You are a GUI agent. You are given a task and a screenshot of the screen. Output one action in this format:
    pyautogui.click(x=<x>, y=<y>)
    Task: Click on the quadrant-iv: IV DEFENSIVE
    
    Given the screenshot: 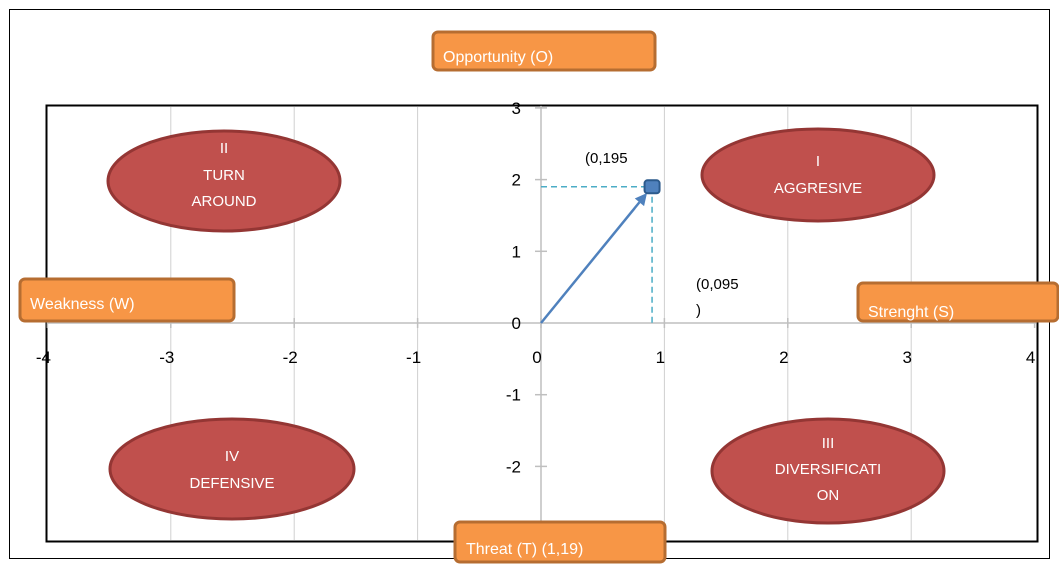 What is the action you would take?
    pyautogui.click(x=232, y=469)
    